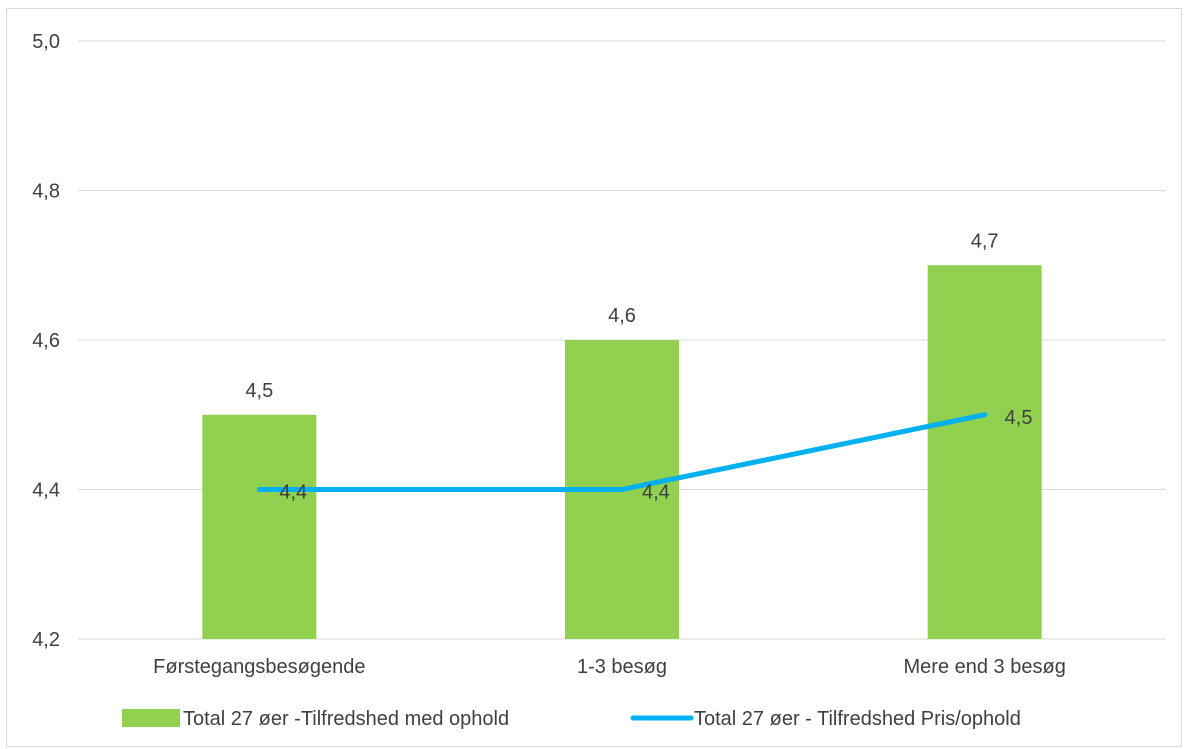 This screenshot has height=749, width=1184. I want to click on bar-data-label: 4,6, so click(622, 316).